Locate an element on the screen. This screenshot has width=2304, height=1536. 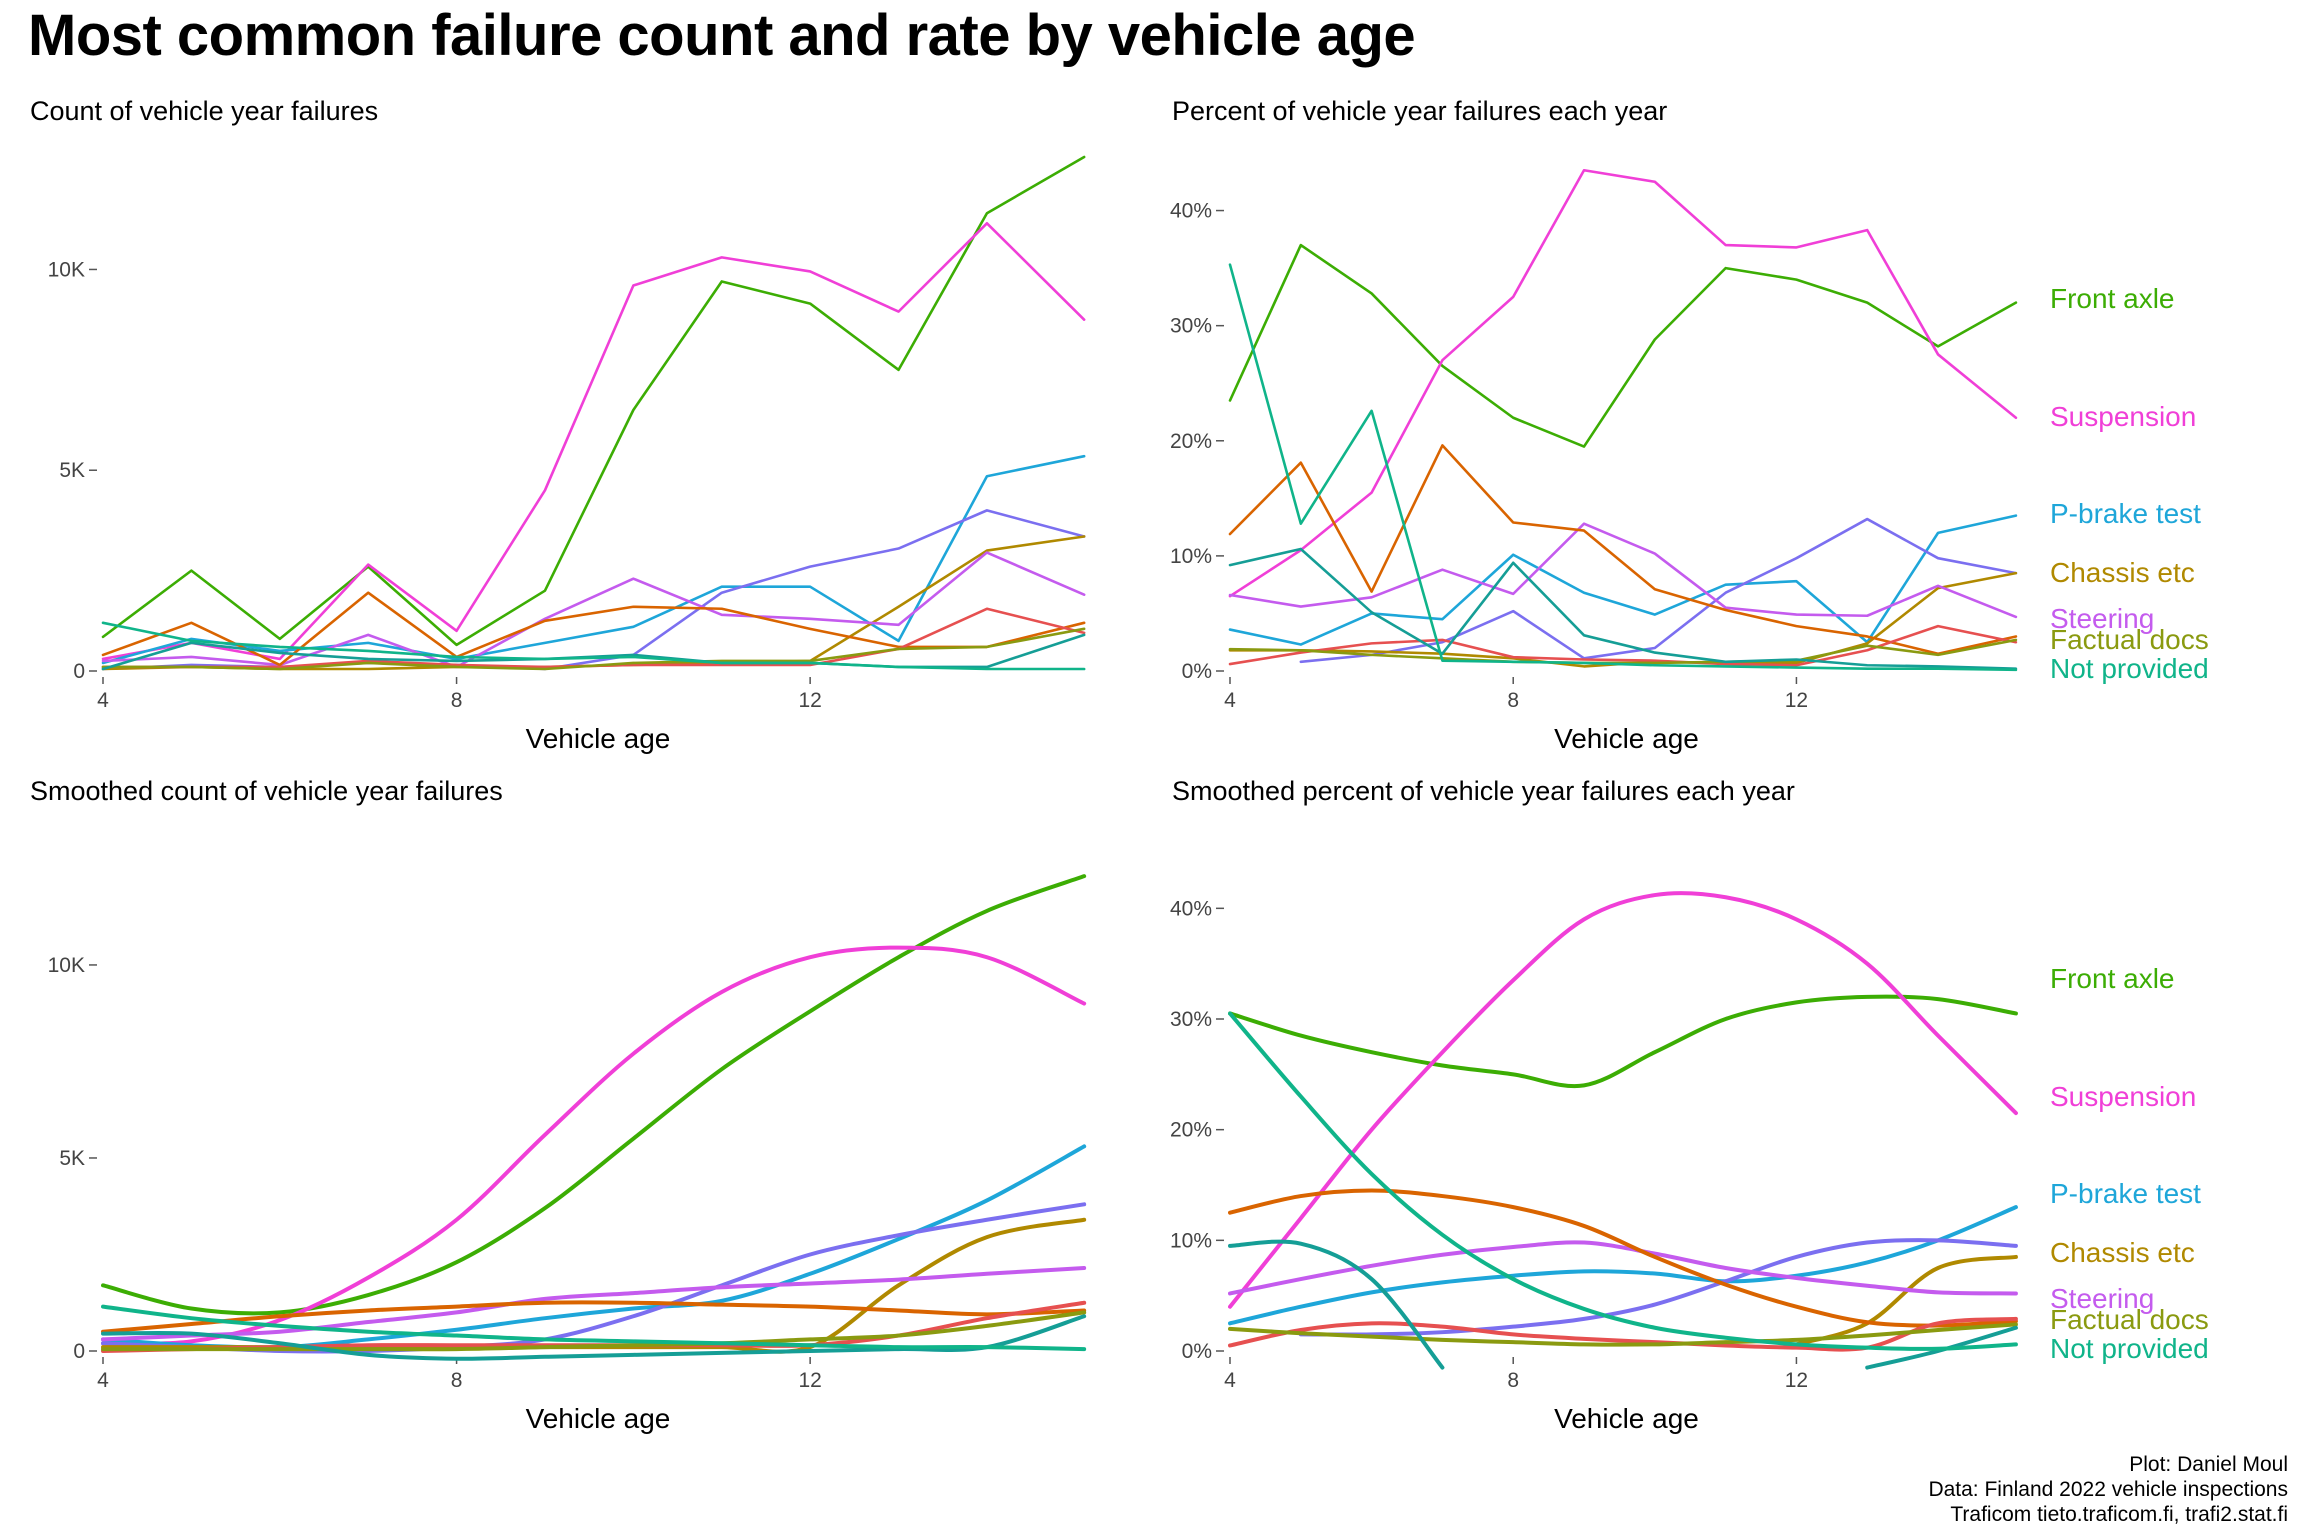
panel-subtitle: Count of vehicle year failures is located at coordinates (204, 111).